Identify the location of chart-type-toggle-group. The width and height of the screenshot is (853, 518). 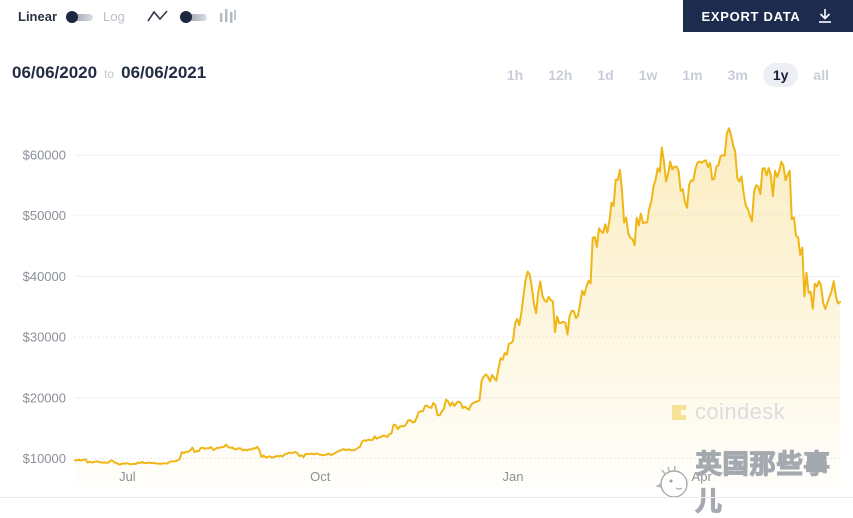
(192, 16).